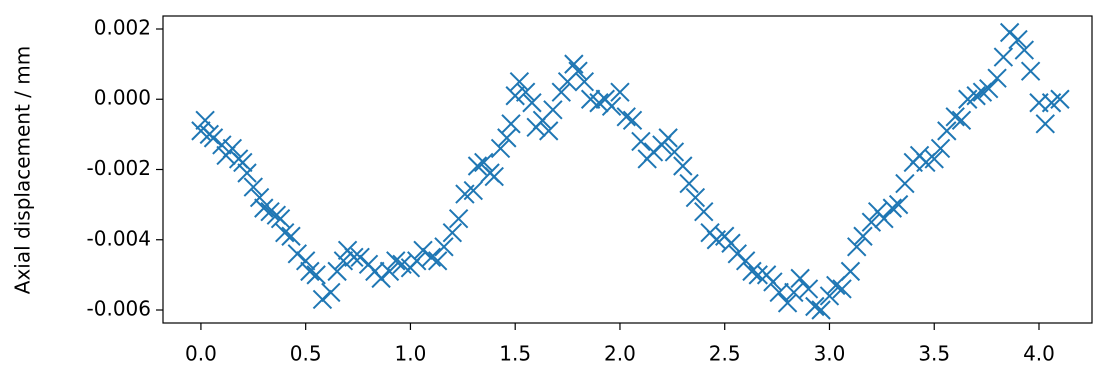 This screenshot has width=1102, height=372. What do you see at coordinates (934, 354) in the screenshot?
I see `x-tick-label: 3.5` at bounding box center [934, 354].